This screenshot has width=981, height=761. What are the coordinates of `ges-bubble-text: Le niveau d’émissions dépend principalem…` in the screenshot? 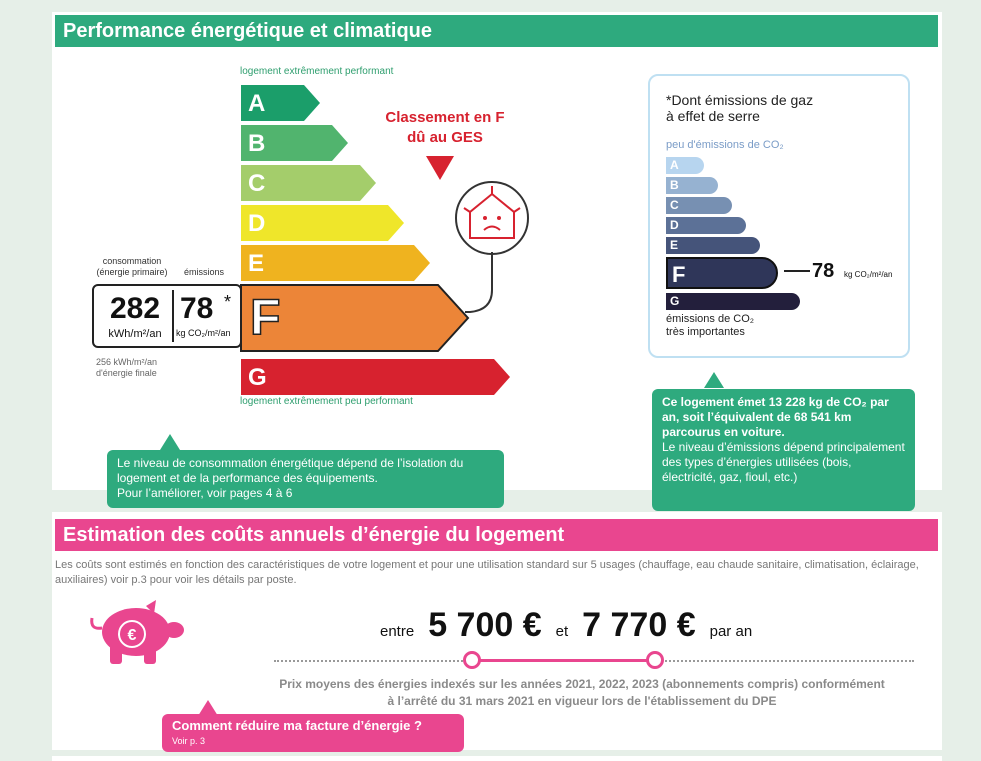 It's located at (783, 462).